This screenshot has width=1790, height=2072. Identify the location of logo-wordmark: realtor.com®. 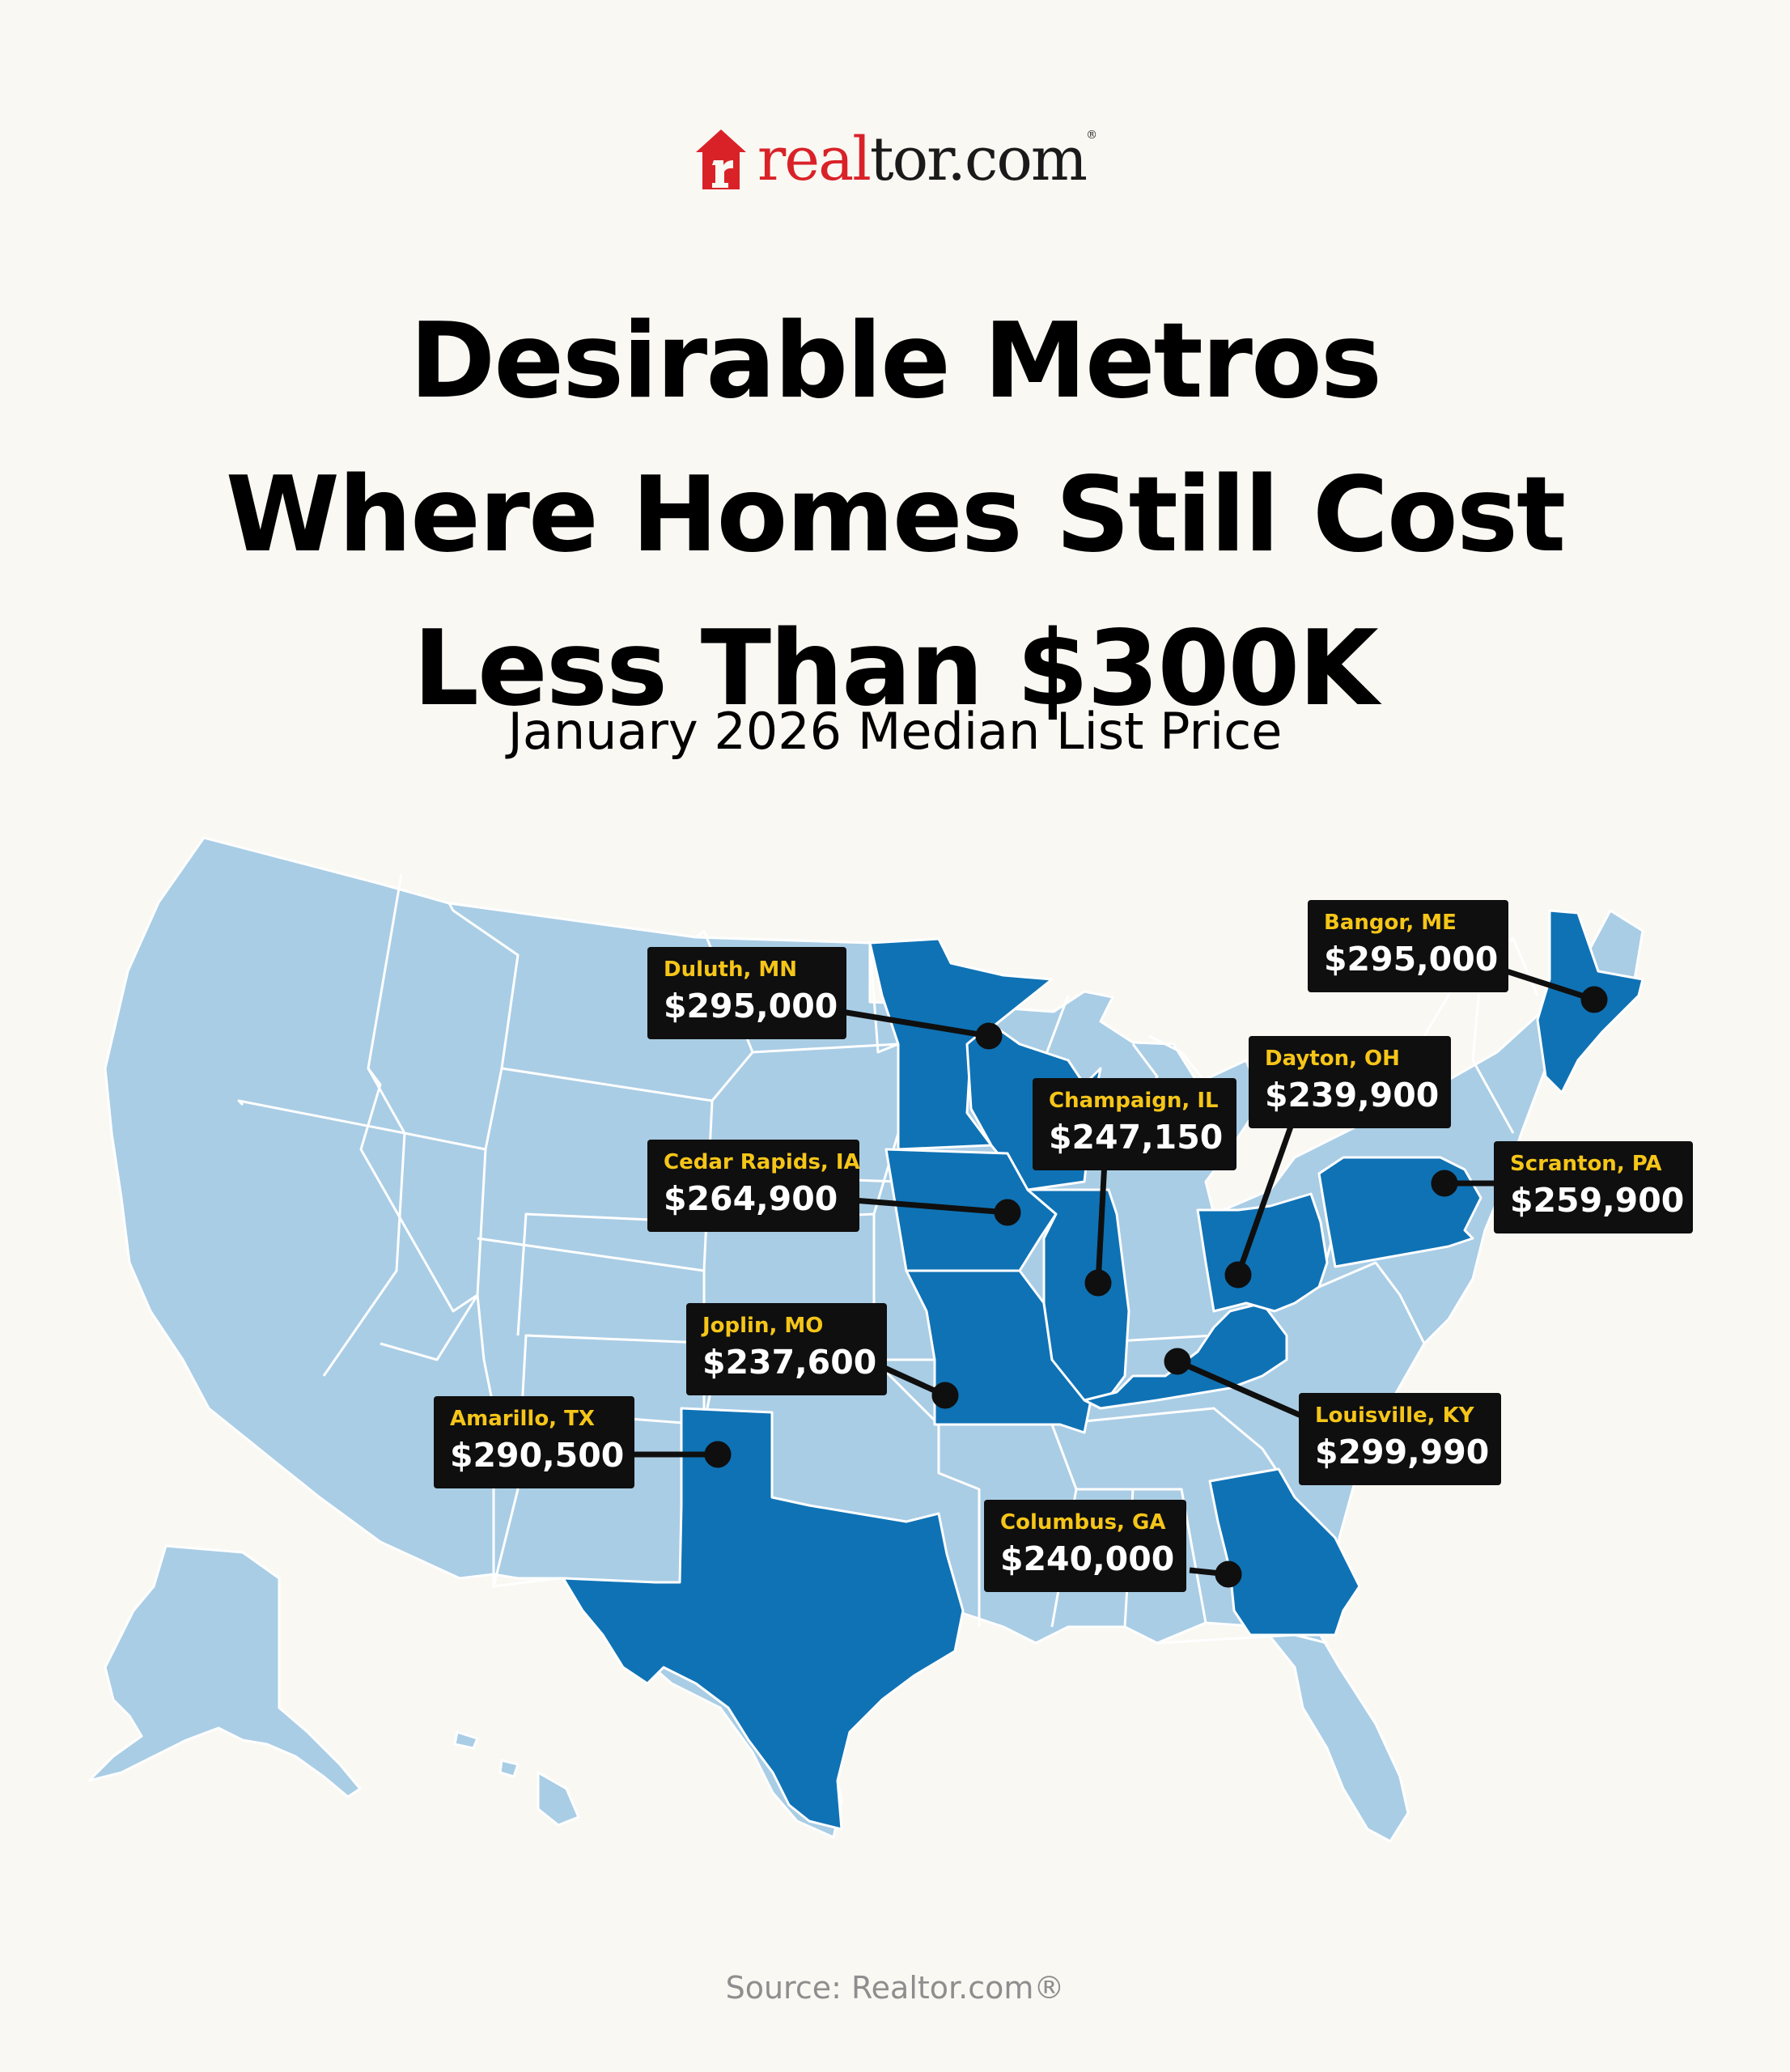
(927, 159).